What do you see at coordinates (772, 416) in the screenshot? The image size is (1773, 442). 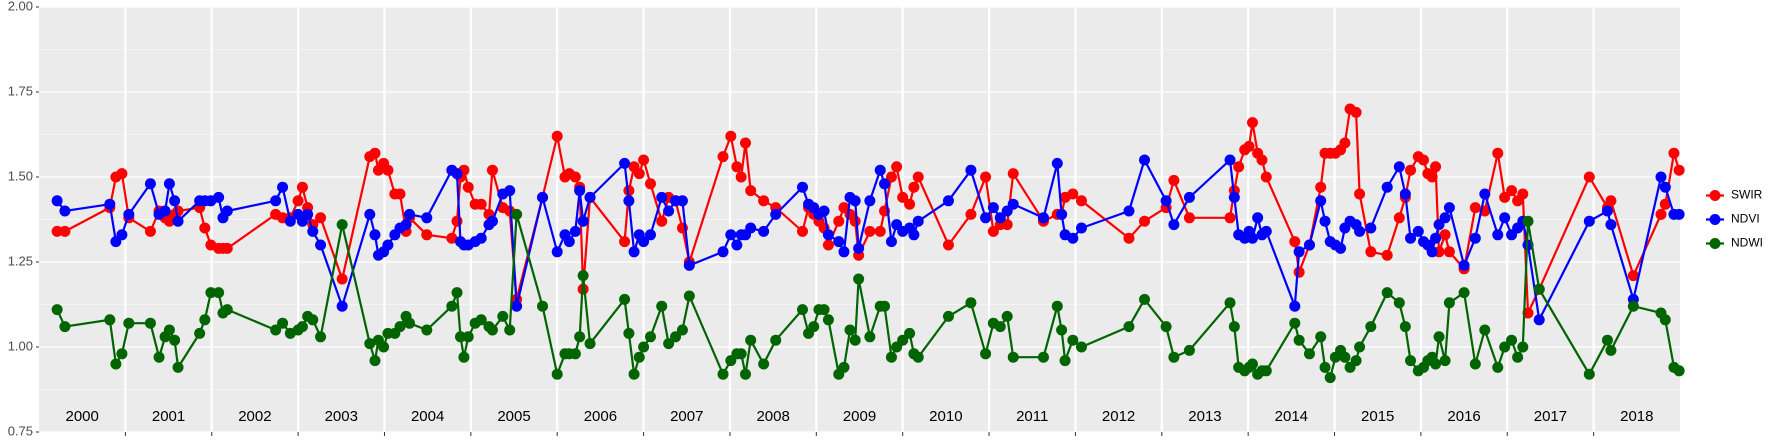 I see `year-label: 2008` at bounding box center [772, 416].